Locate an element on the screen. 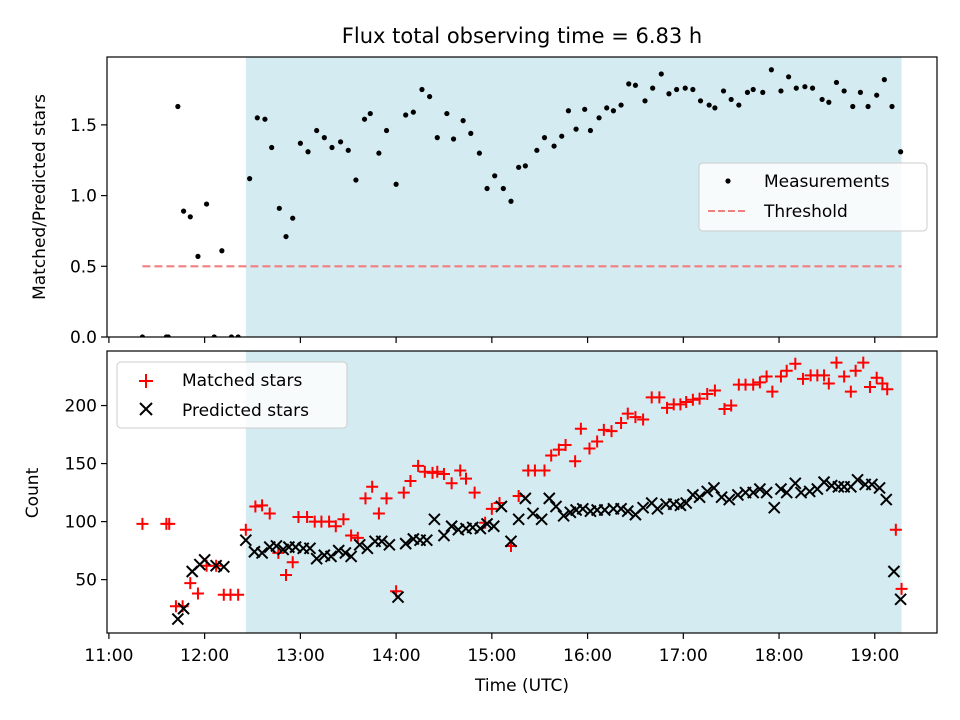 The image size is (960, 720). x-axis-label: Time (UTC) is located at coordinates (521, 686).